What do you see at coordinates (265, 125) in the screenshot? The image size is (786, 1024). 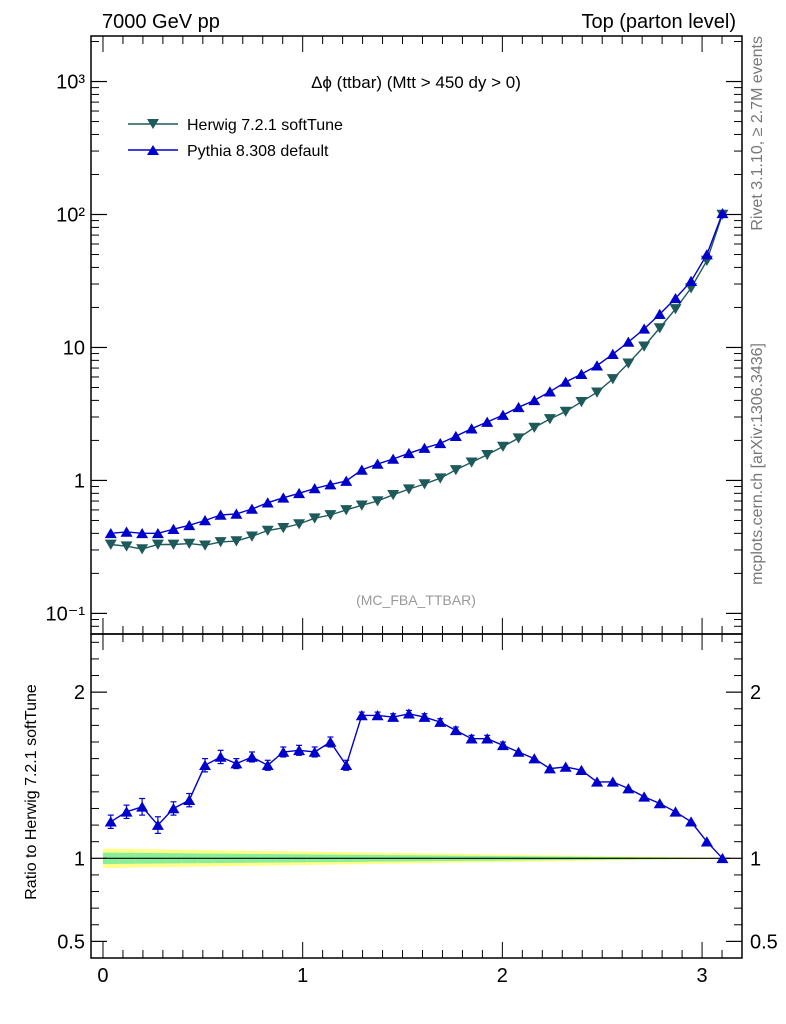 I see `legend-label-herwig: Herwig 7.2.1 softTune` at bounding box center [265, 125].